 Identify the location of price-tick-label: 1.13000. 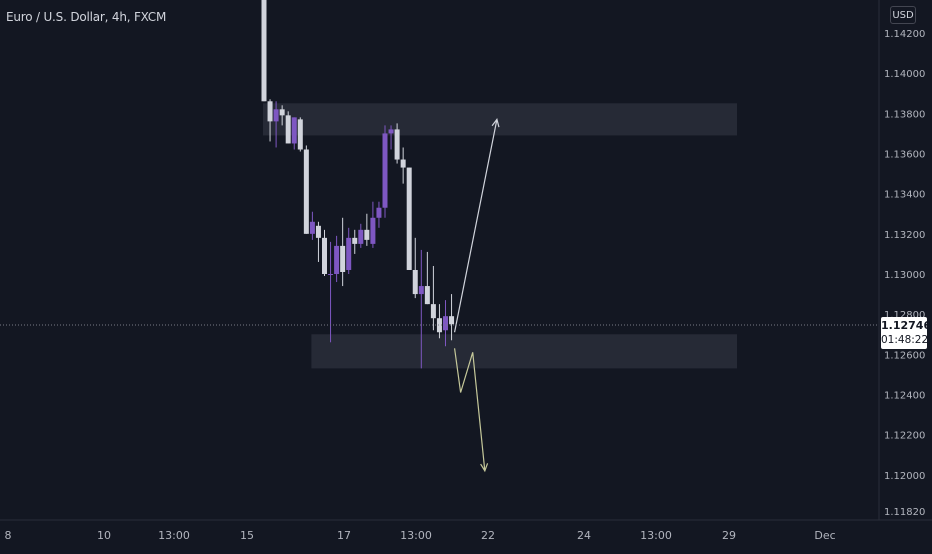
(904, 275).